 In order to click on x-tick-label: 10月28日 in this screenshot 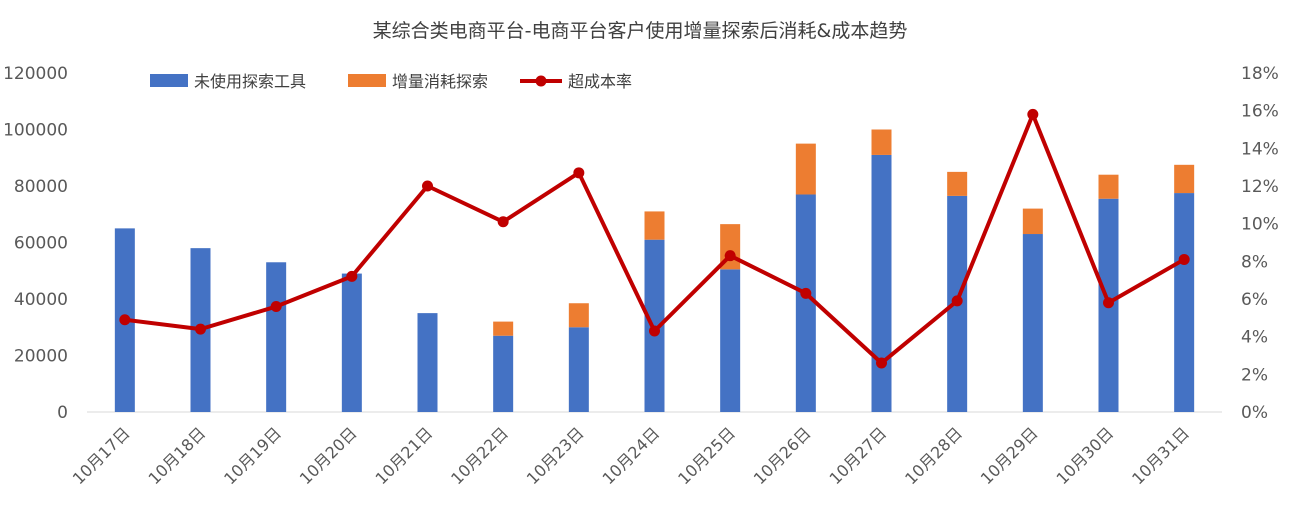, I will do `click(933, 455)`.